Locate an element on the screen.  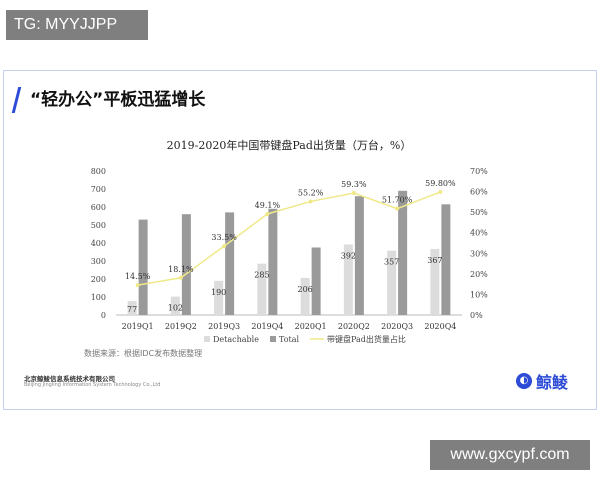
share-value-label: 14.5% is located at coordinates (138, 276).